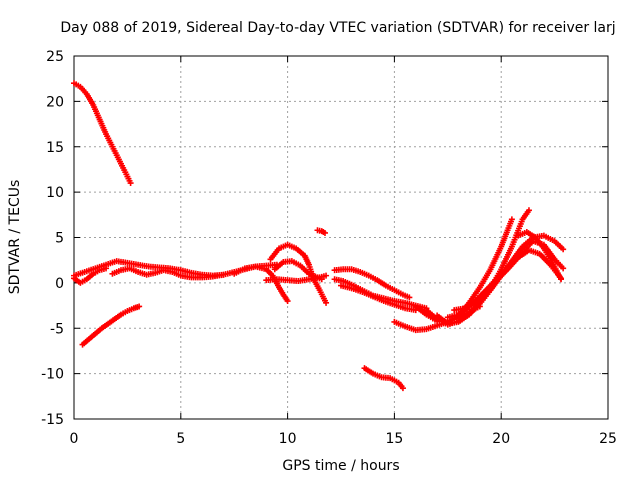  What do you see at coordinates (59, 239) in the screenshot?
I see `y-tick-label: 5` at bounding box center [59, 239].